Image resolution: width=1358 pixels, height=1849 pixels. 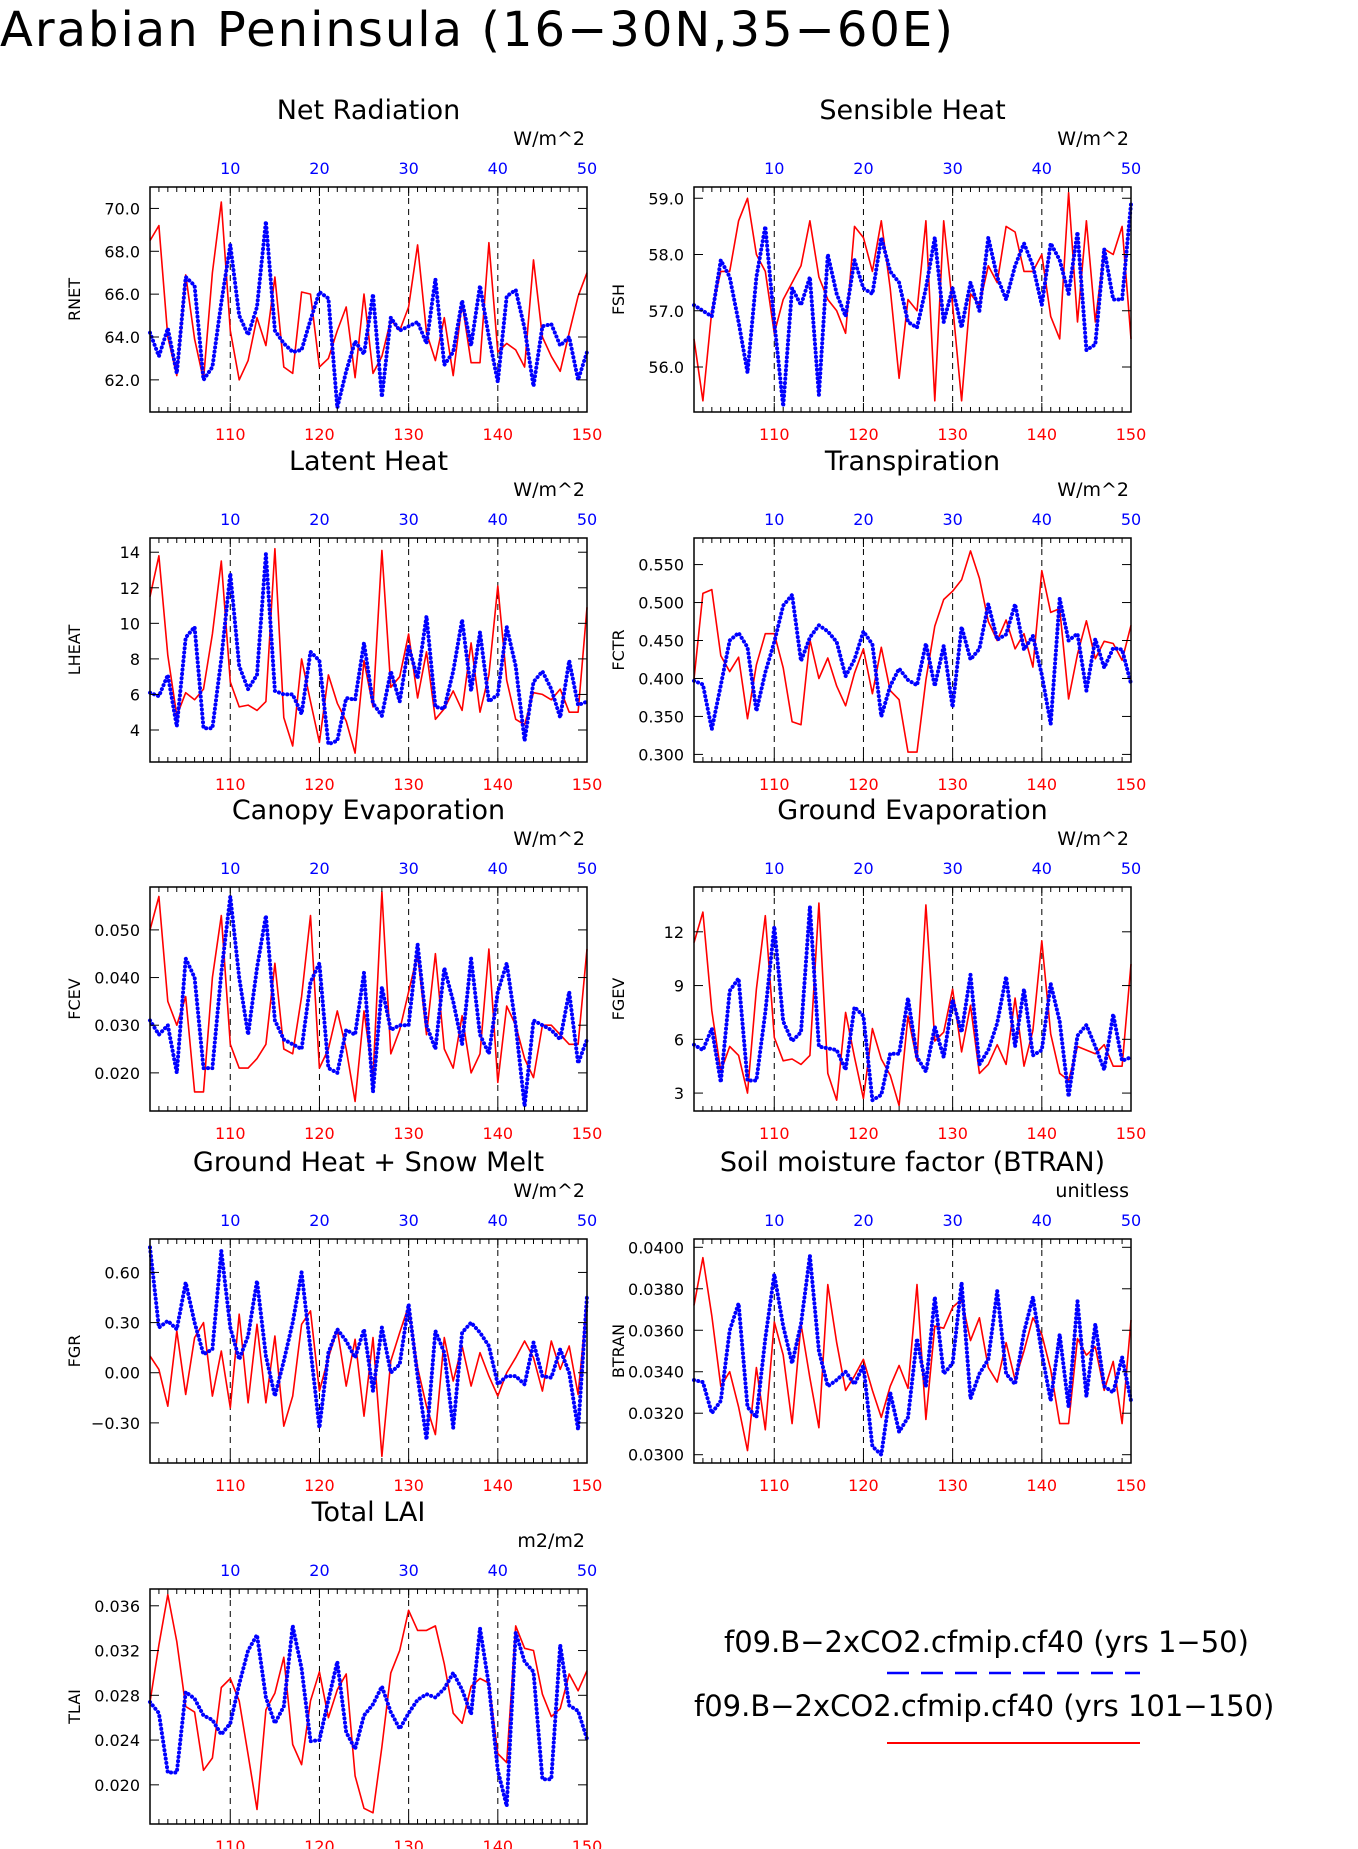 What do you see at coordinates (117, 978) in the screenshot?
I see `y-tick-label: 0.040` at bounding box center [117, 978].